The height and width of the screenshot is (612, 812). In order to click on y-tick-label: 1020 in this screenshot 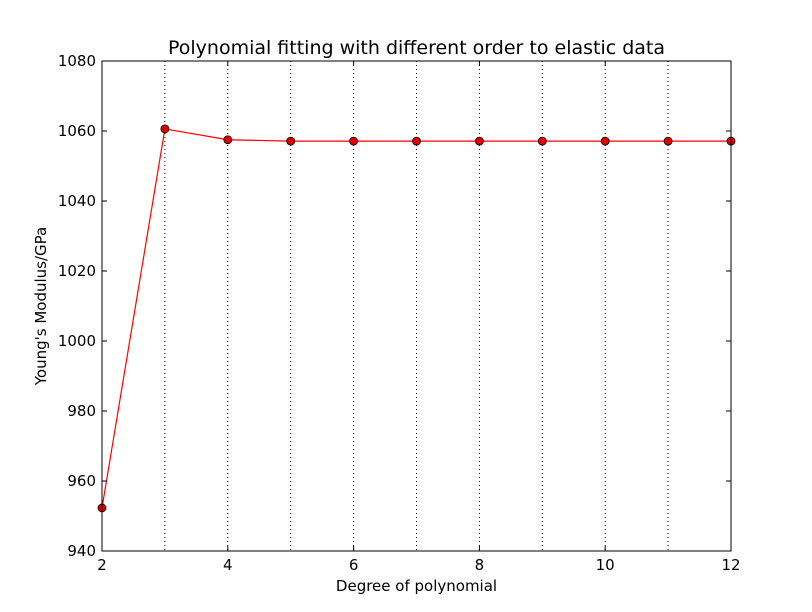, I will do `click(77, 271)`.